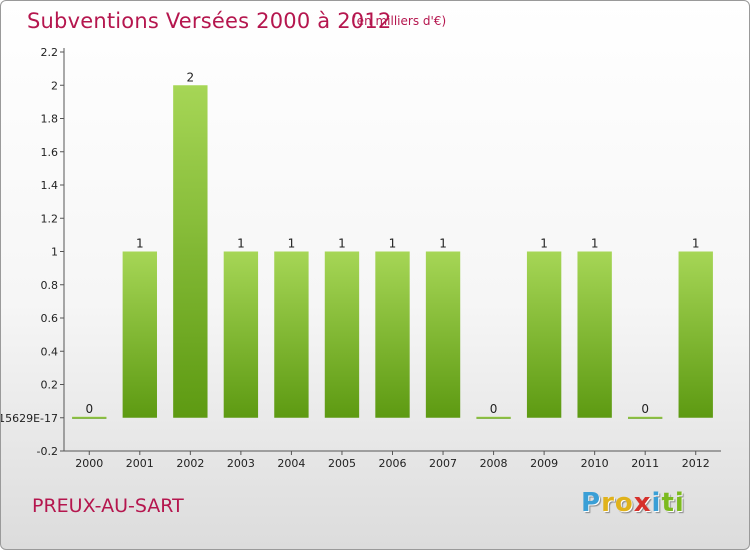  Describe the element at coordinates (89, 463) in the screenshot. I see `x-tick-label: 2000` at that location.